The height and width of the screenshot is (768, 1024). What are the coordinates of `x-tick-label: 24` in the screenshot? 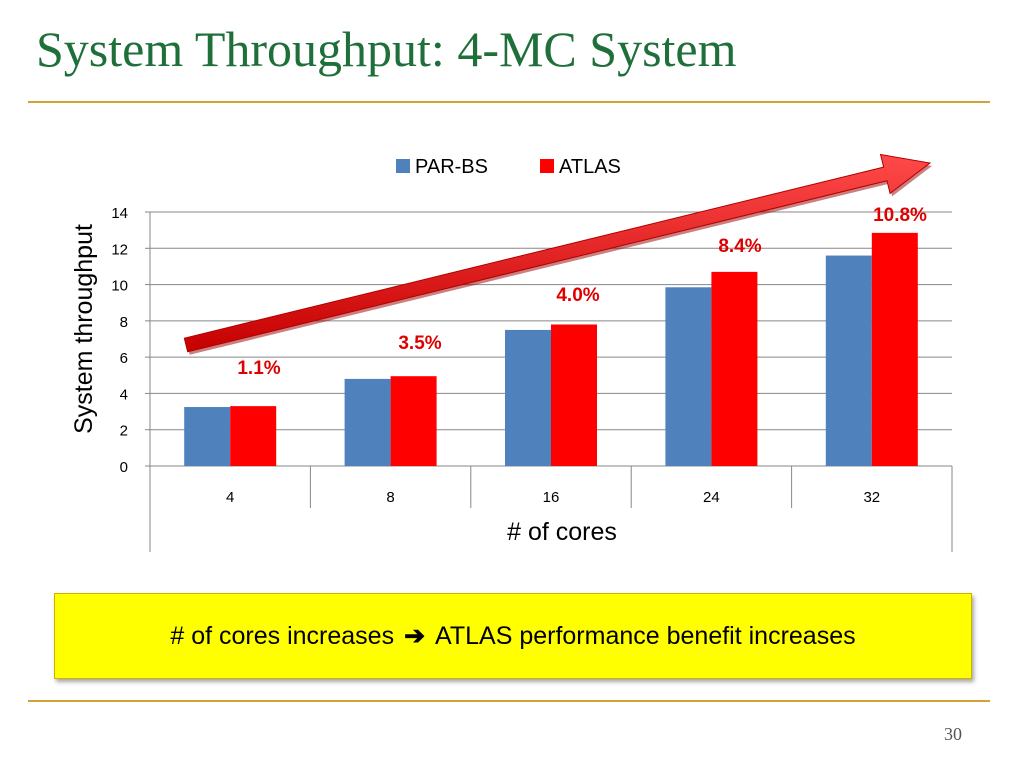 It's located at (711, 497).